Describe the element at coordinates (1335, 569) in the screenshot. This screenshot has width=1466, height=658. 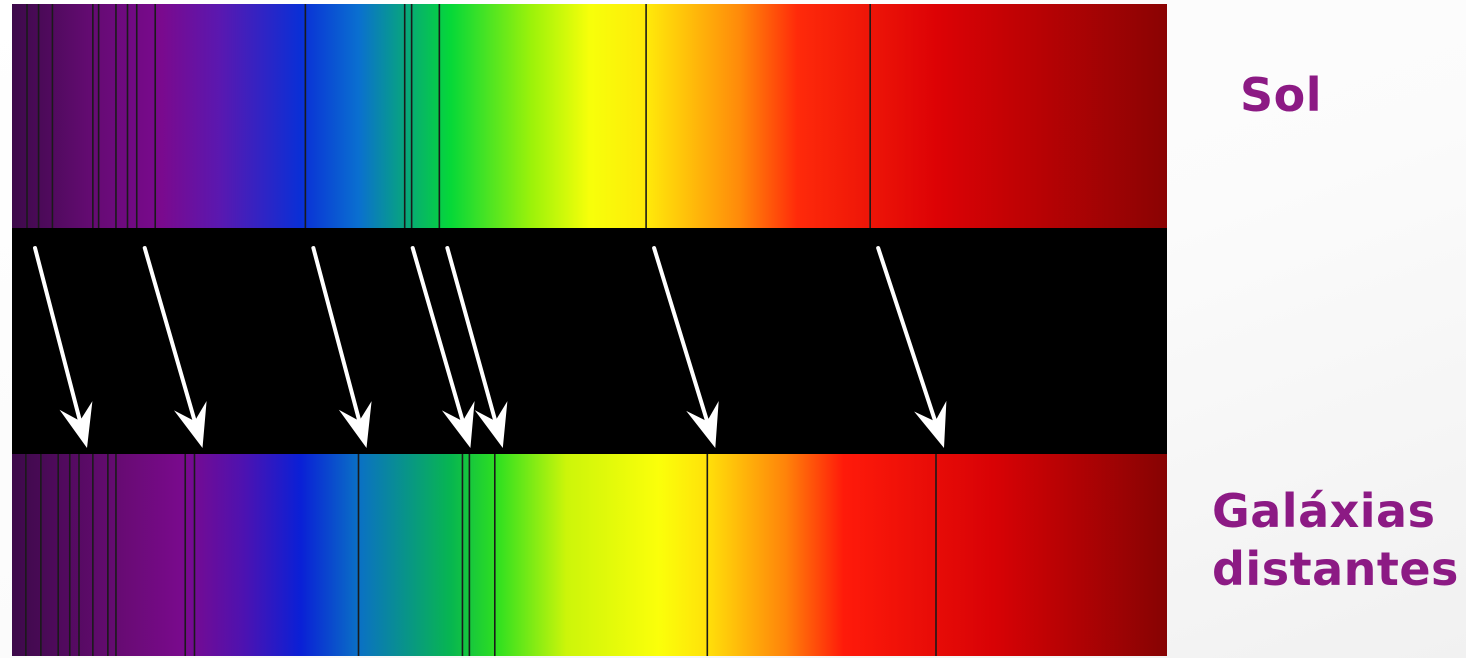
I see `galaxies-label-line2: distantes` at that location.